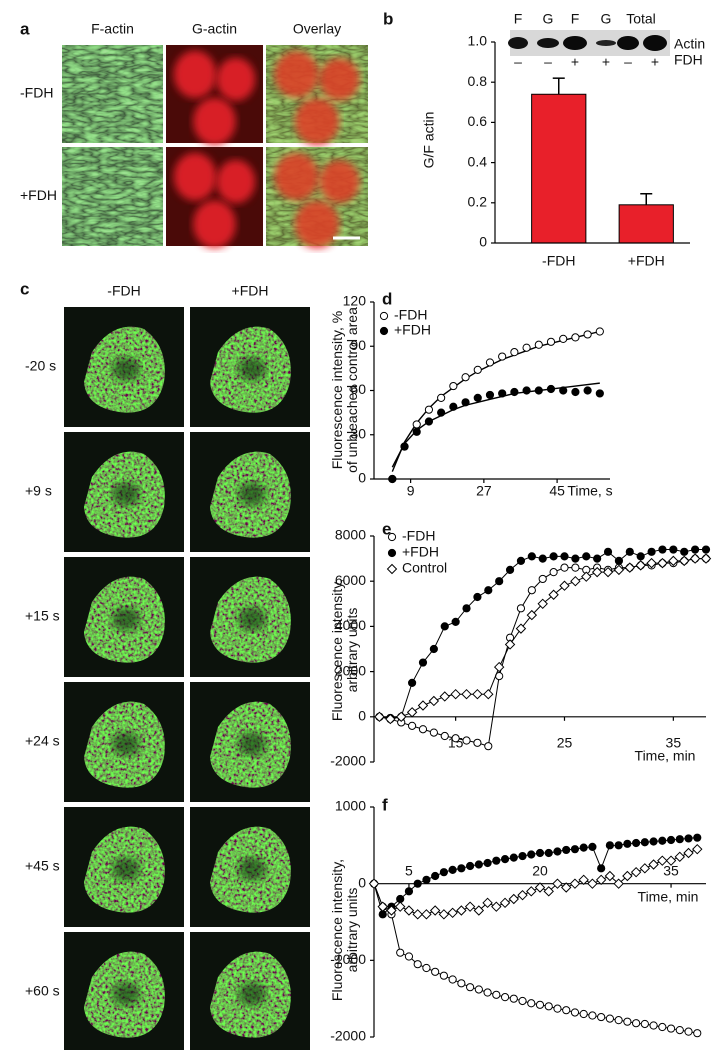  What do you see at coordinates (518, 19) in the screenshot?
I see `lane-label: F` at bounding box center [518, 19].